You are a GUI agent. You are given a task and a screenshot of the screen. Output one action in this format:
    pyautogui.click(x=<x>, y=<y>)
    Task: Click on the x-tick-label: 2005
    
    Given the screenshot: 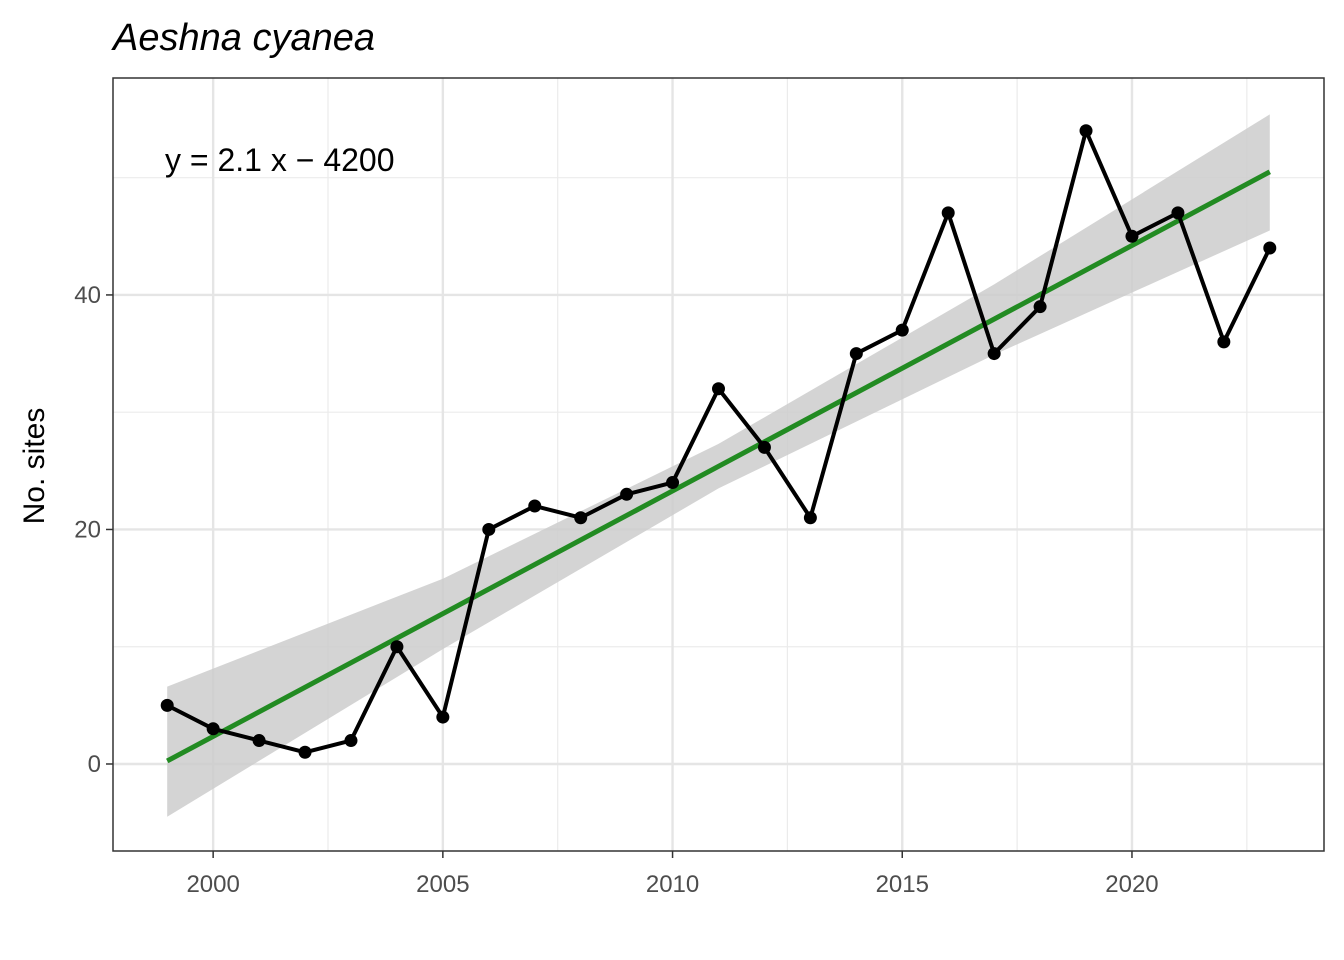 What is the action you would take?
    pyautogui.click(x=442, y=884)
    